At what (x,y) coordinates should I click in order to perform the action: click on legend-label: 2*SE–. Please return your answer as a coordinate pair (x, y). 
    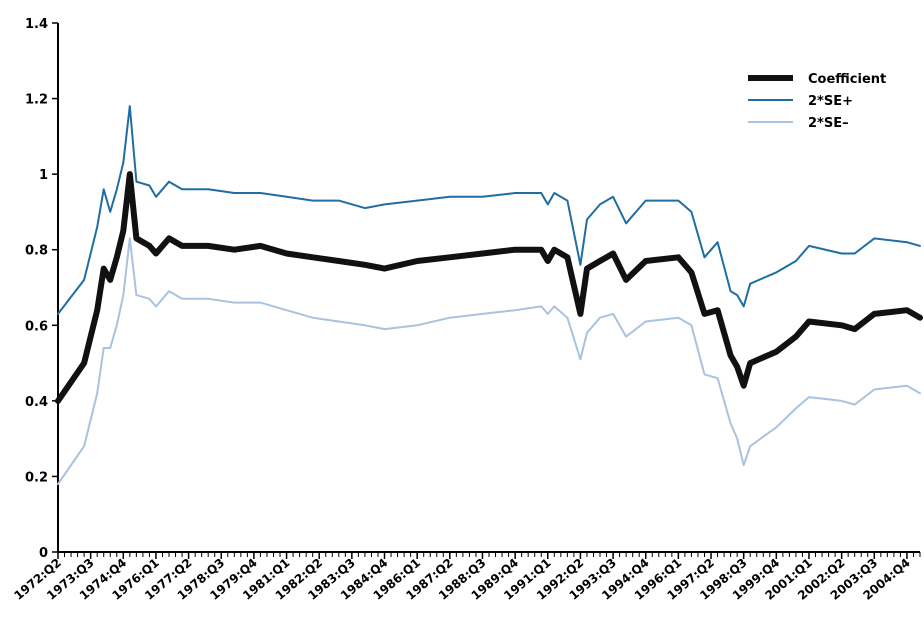
    Looking at the image, I should click on (828, 123).